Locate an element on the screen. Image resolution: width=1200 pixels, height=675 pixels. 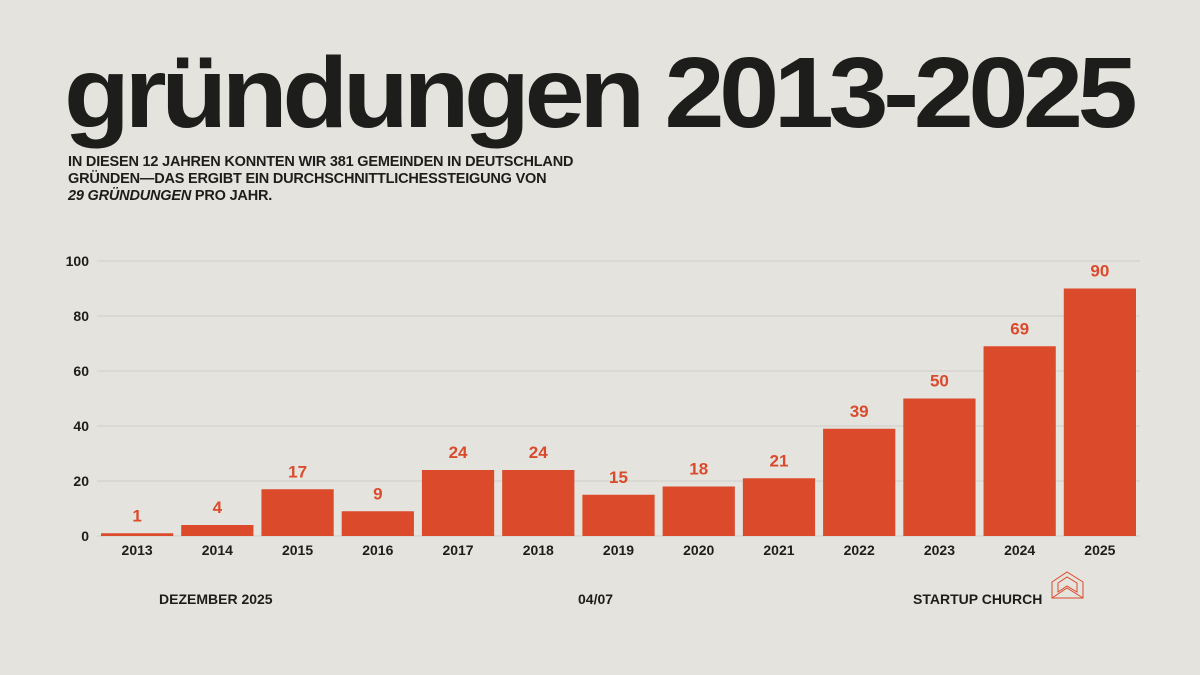
subtitle-line: 29 GRÜNDUNGEN PRO JAHR. is located at coordinates (320, 196).